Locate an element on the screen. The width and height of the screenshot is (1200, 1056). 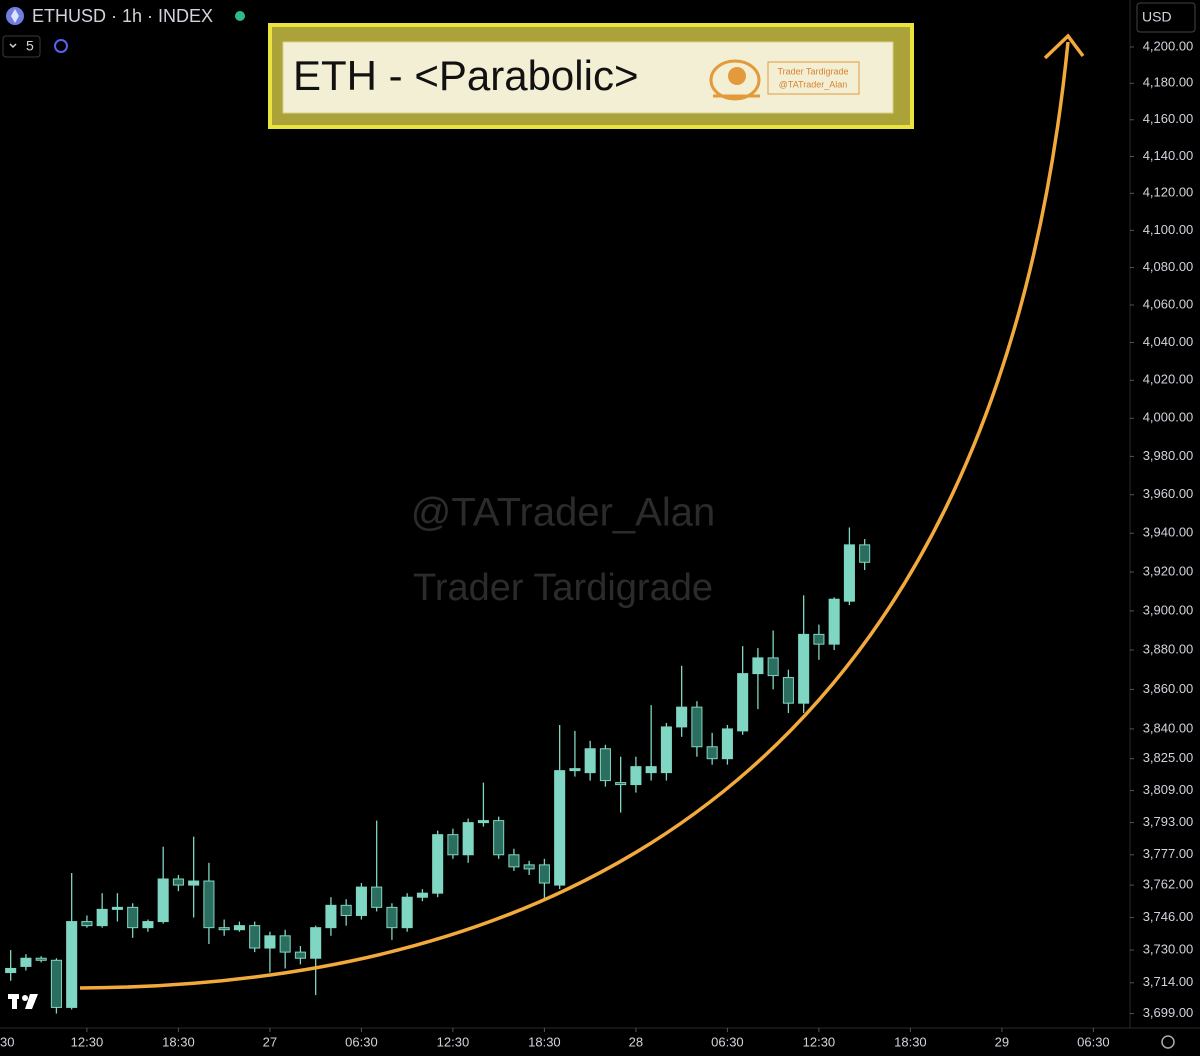
logo-handle: @TATrader_Alan is located at coordinates (813, 84).